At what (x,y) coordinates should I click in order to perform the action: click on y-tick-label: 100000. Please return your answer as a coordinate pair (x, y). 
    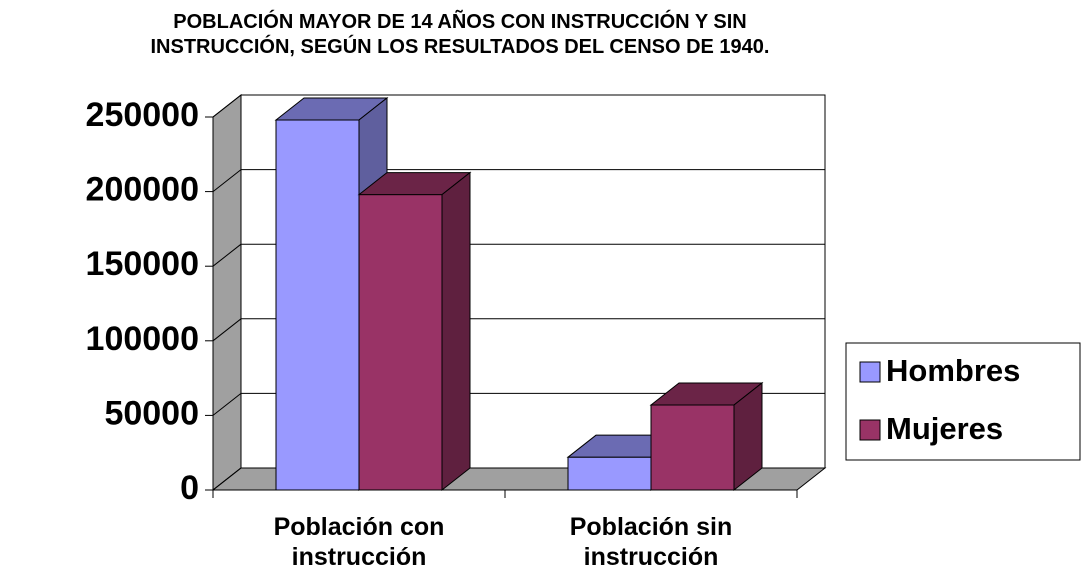
    Looking at the image, I should click on (142, 339).